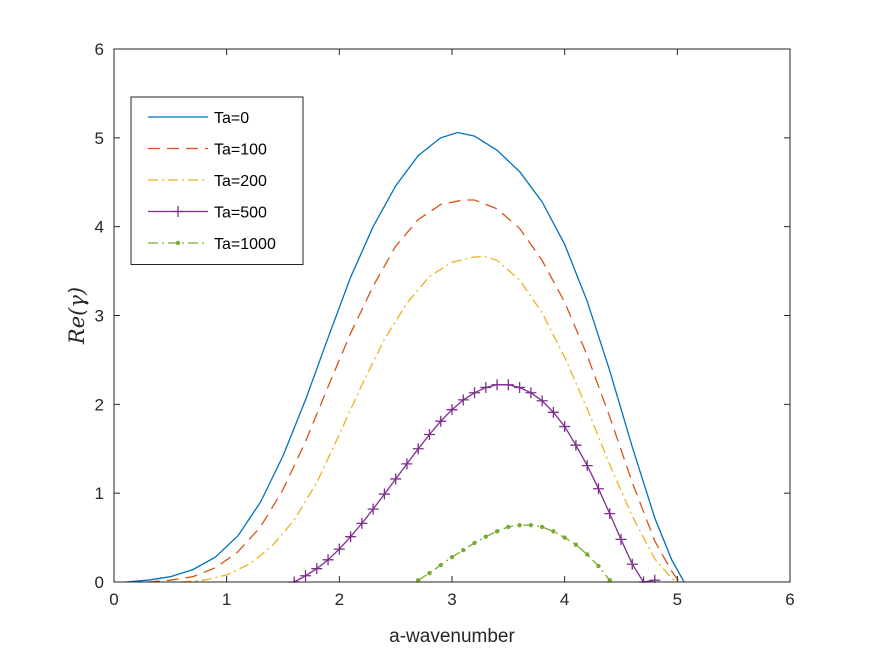  Describe the element at coordinates (226, 599) in the screenshot. I see `x-tick-label-1: 1` at that location.